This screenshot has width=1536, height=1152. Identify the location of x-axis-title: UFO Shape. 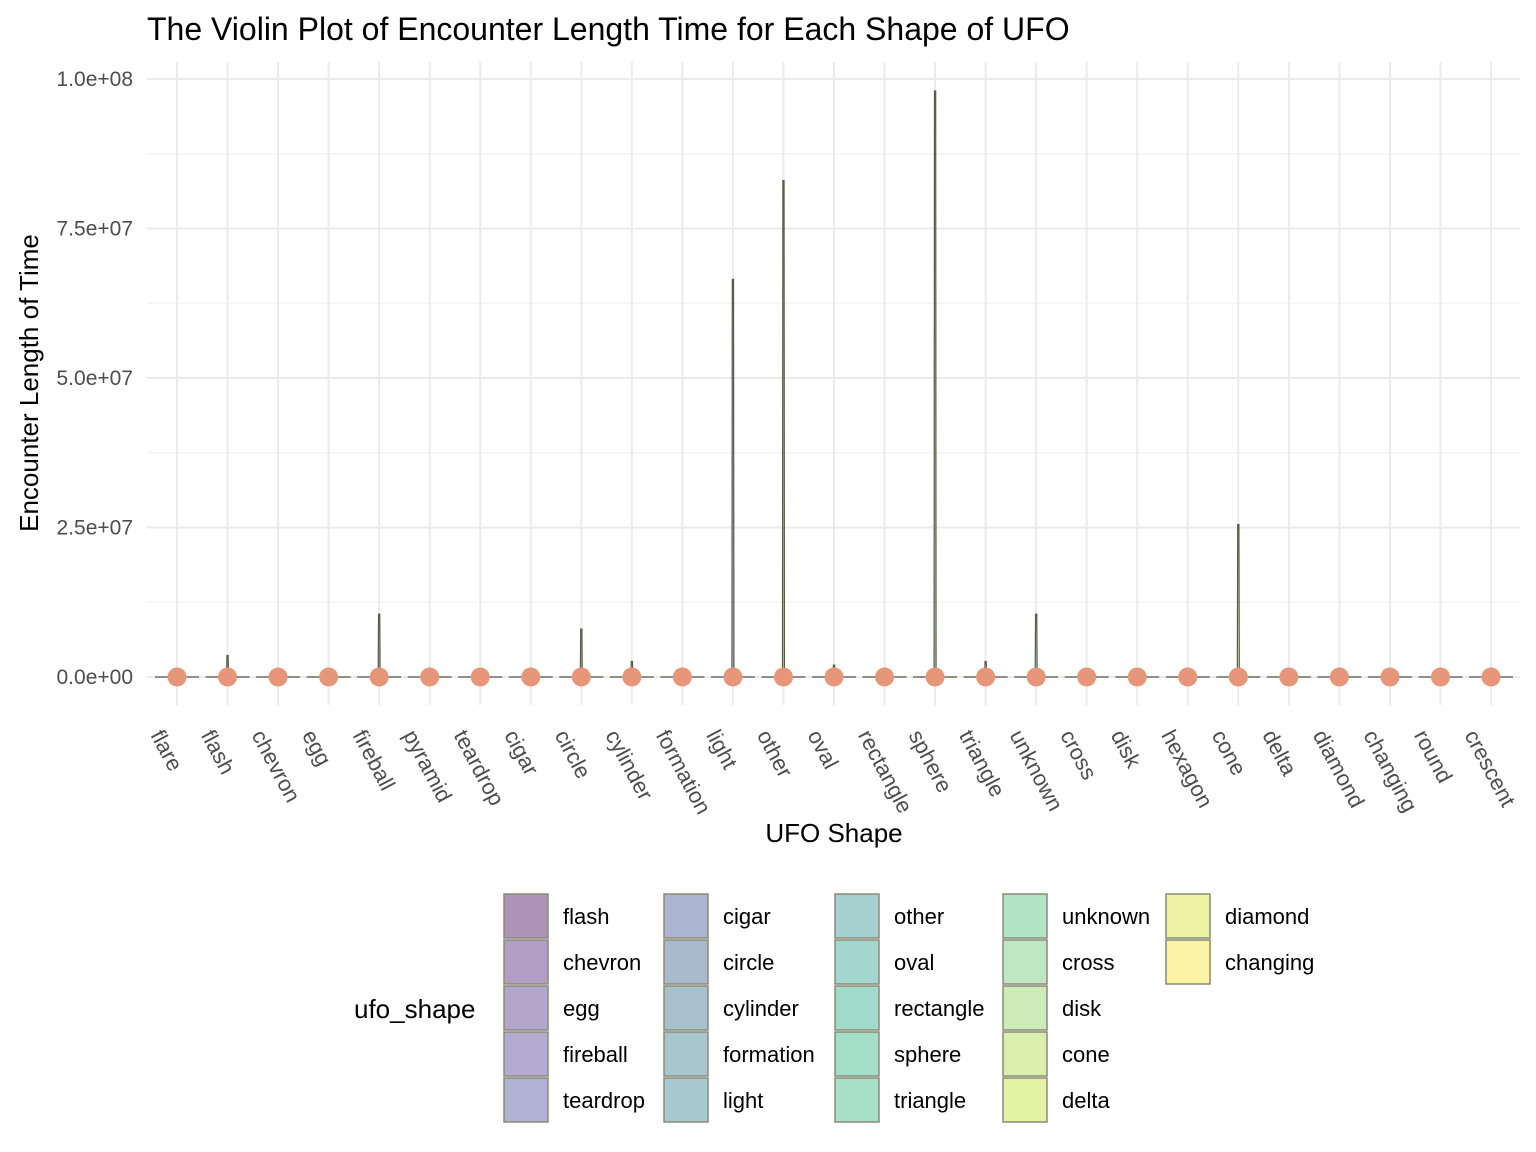
(833, 833).